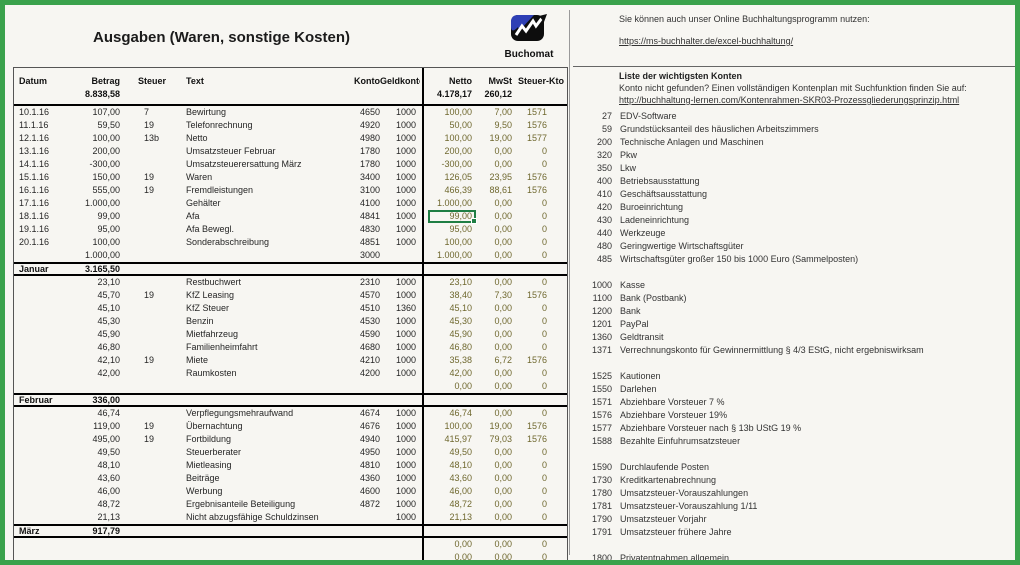  I want to click on konto-cell: 4940, so click(369, 439).